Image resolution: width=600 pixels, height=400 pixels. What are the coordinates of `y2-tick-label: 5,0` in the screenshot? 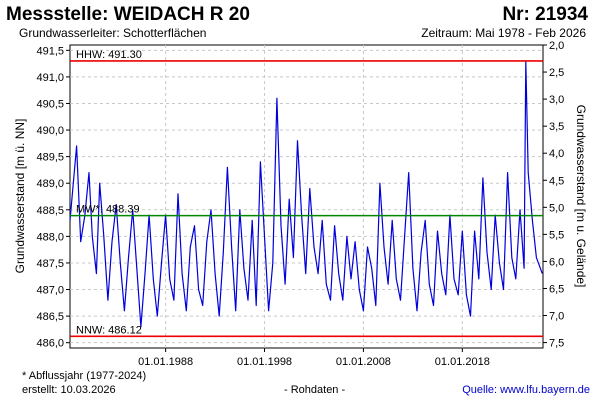 It's located at (556, 208).